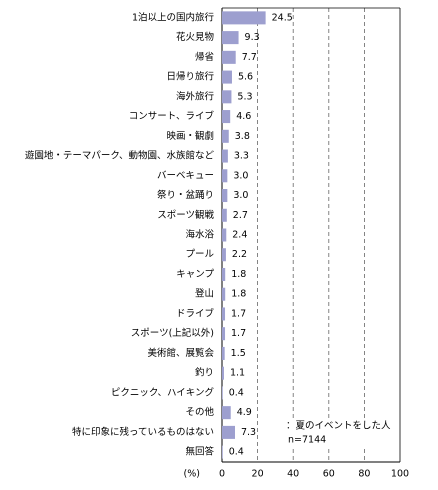 Image resolution: width=438 pixels, height=490 pixels. Describe the element at coordinates (204, 373) in the screenshot. I see `y-tick-label: 釣り` at that location.